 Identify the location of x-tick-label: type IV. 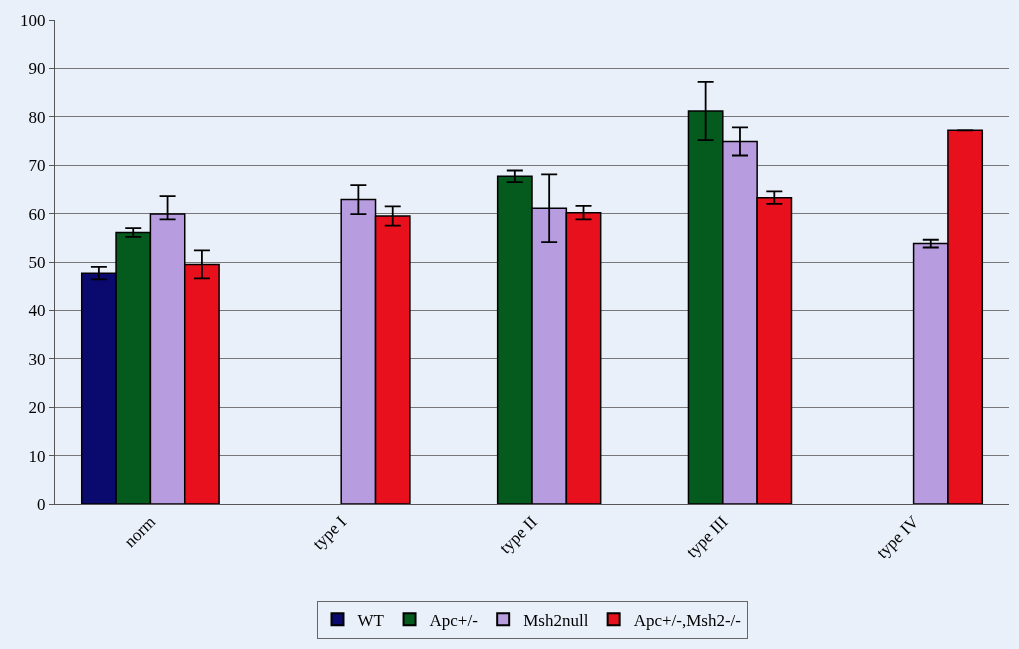
(897, 537).